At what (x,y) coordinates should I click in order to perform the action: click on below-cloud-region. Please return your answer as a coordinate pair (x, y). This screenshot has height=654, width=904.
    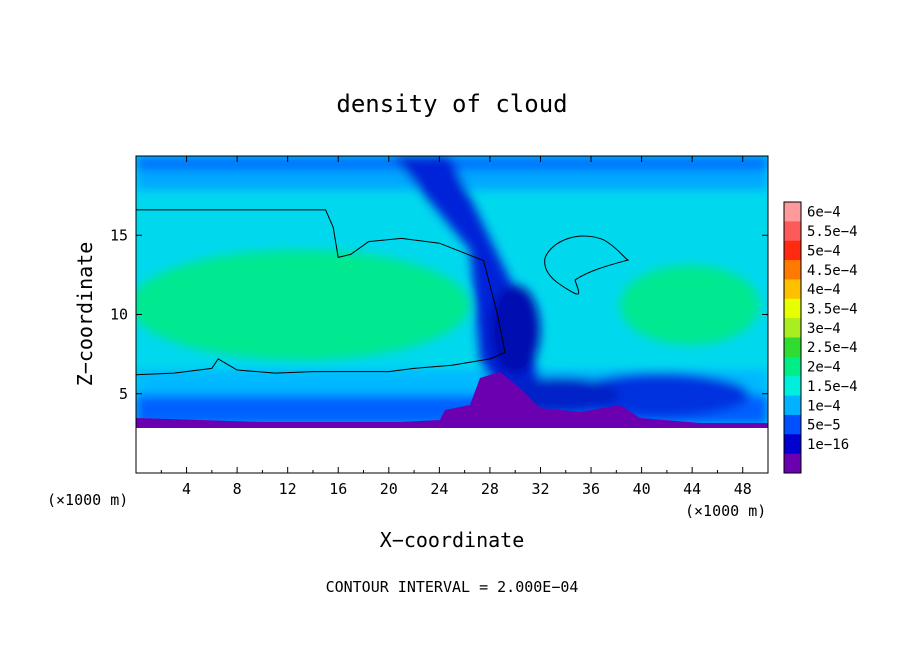
    Looking at the image, I should click on (452, 450).